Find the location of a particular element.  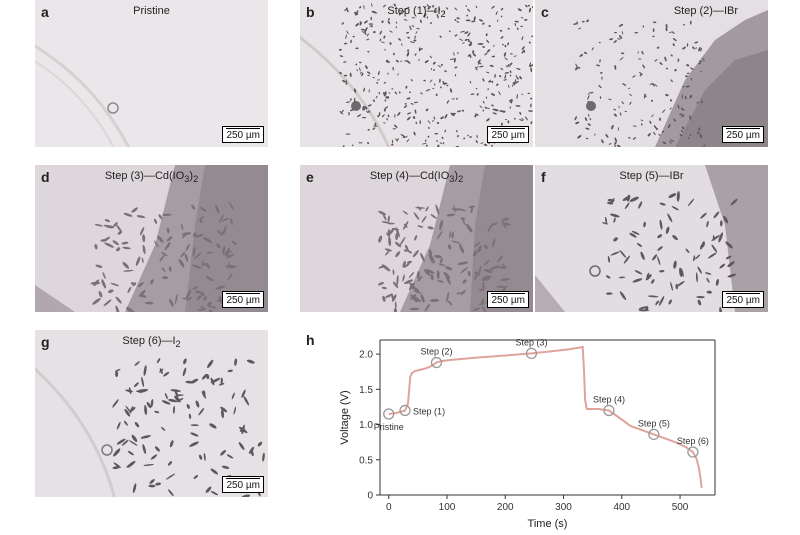

panel-label: b is located at coordinates (310, 12).